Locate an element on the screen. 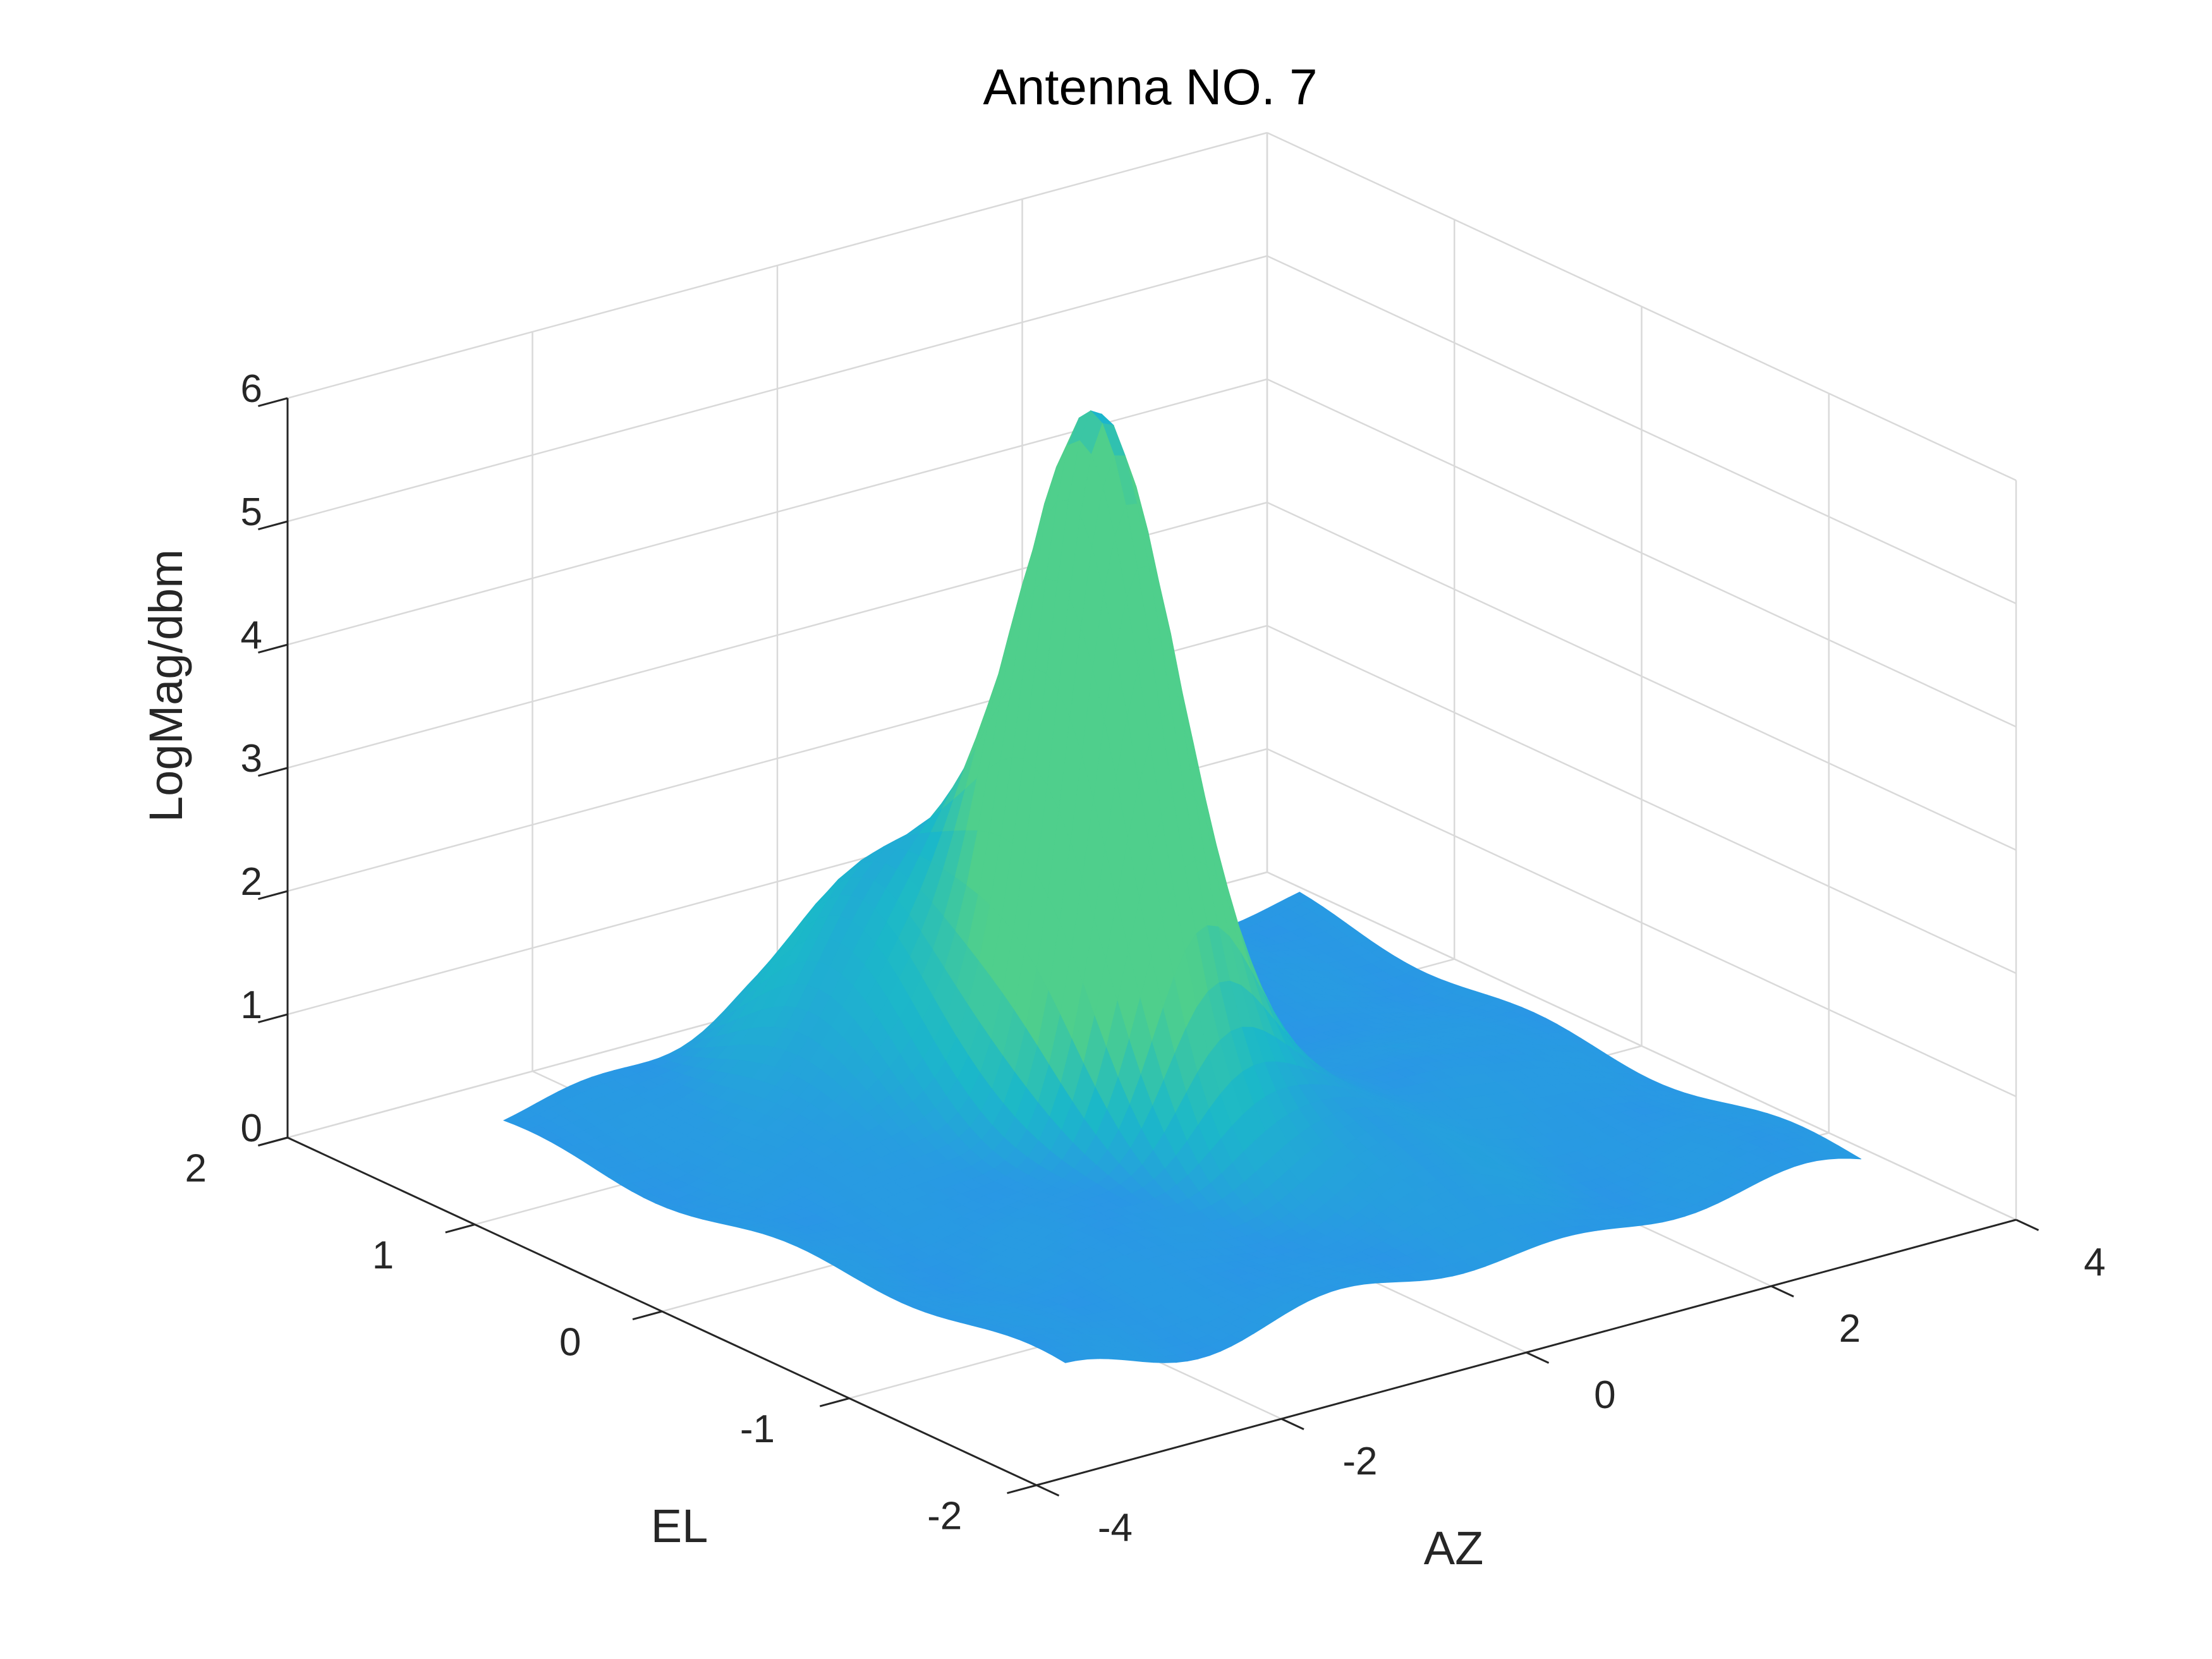  z-axis-label: LogMag/dbm is located at coordinates (166, 685).